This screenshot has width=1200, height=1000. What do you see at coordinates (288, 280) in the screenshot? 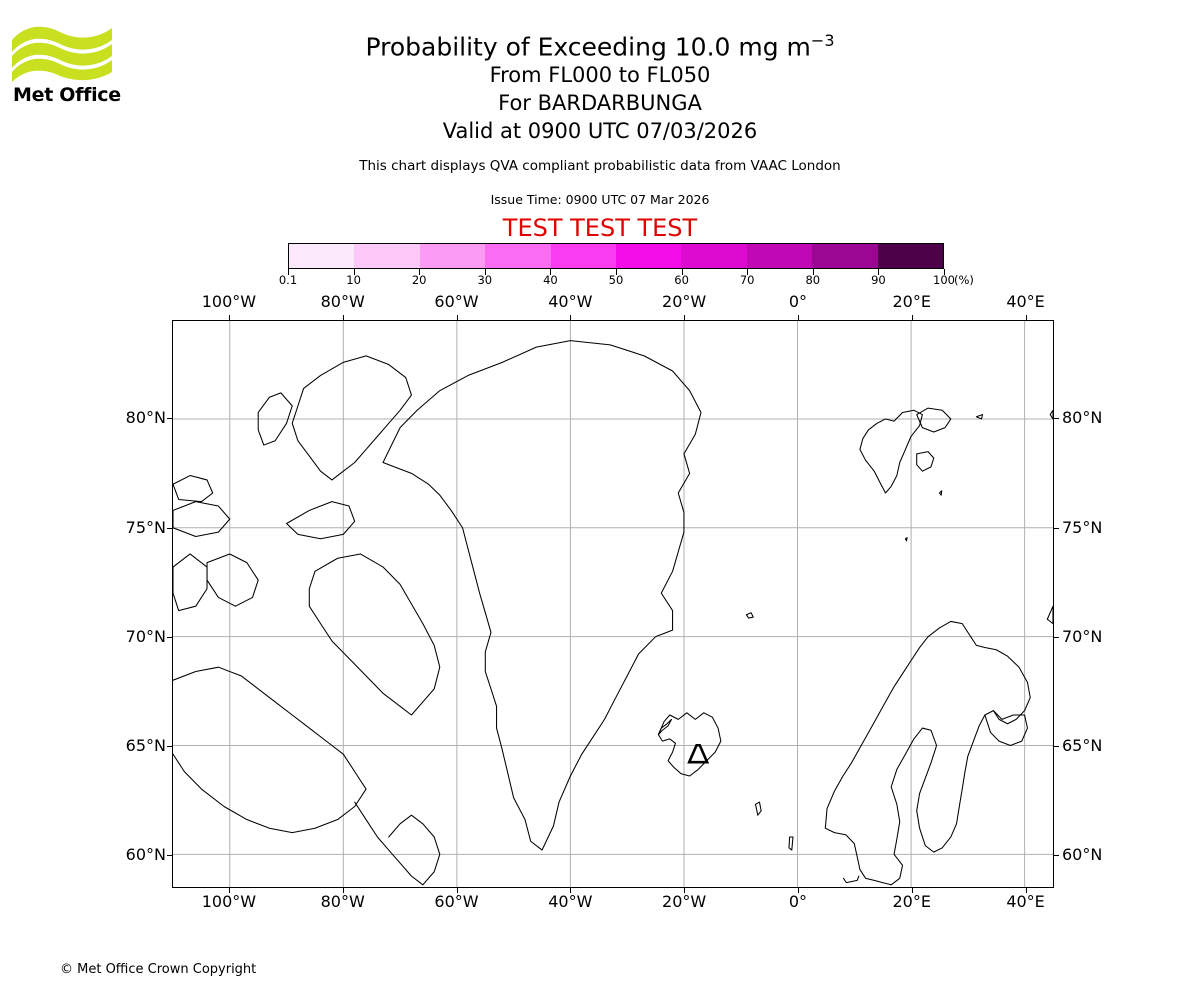
I see `colorbar-tick-label-0: 0.1` at bounding box center [288, 280].